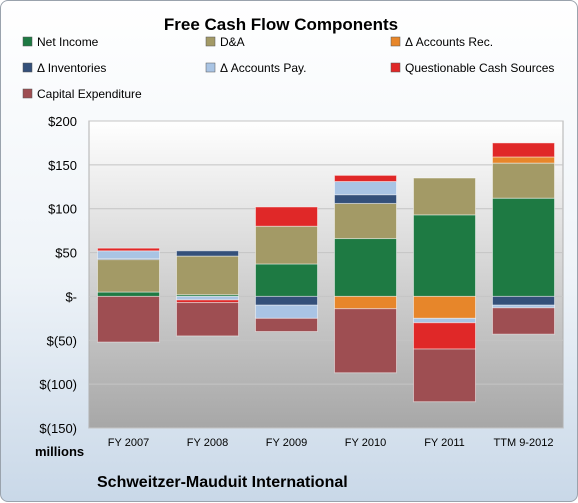 This screenshot has width=578, height=503. What do you see at coordinates (128, 443) in the screenshot?
I see `x-tick-label: FY 2007` at bounding box center [128, 443].